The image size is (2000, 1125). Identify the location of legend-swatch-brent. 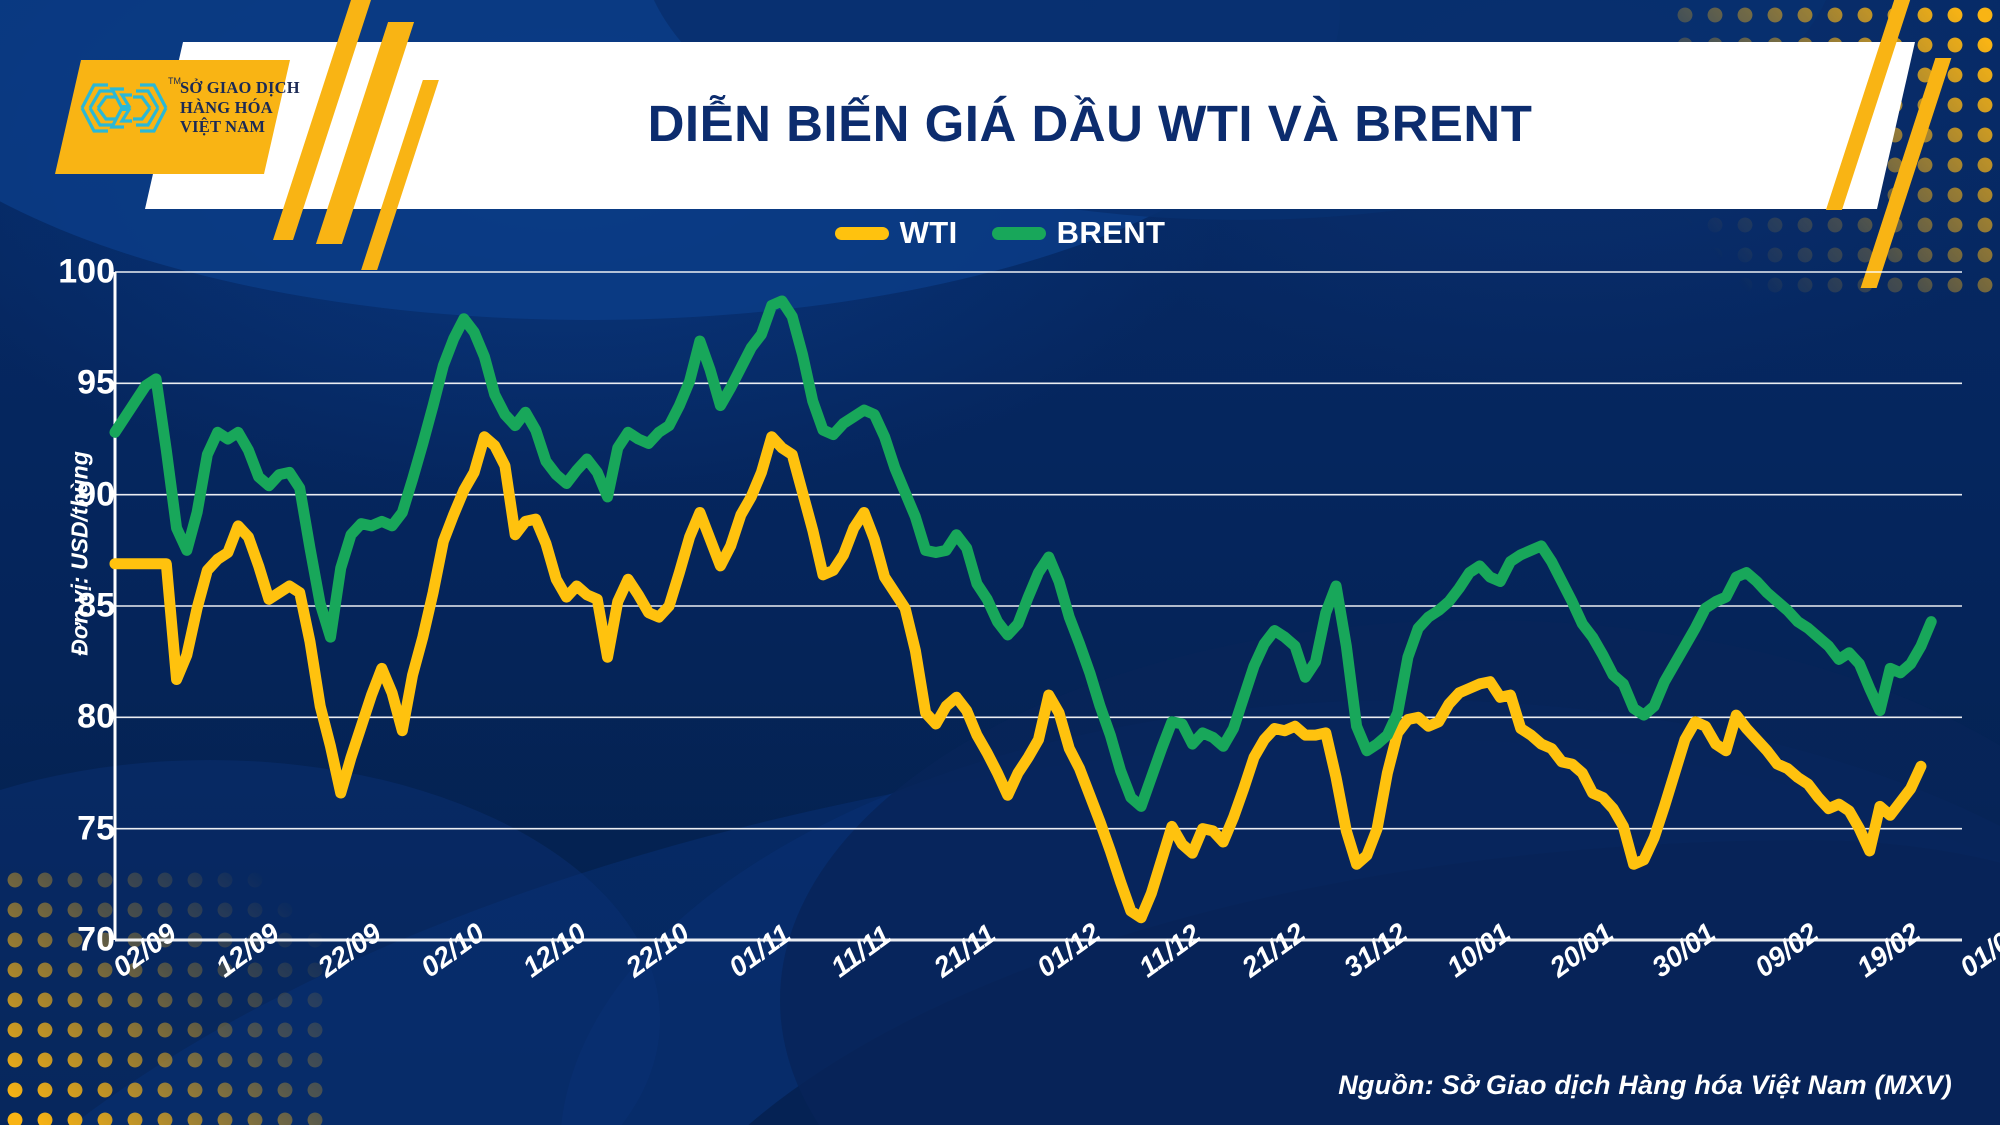
(1018, 233).